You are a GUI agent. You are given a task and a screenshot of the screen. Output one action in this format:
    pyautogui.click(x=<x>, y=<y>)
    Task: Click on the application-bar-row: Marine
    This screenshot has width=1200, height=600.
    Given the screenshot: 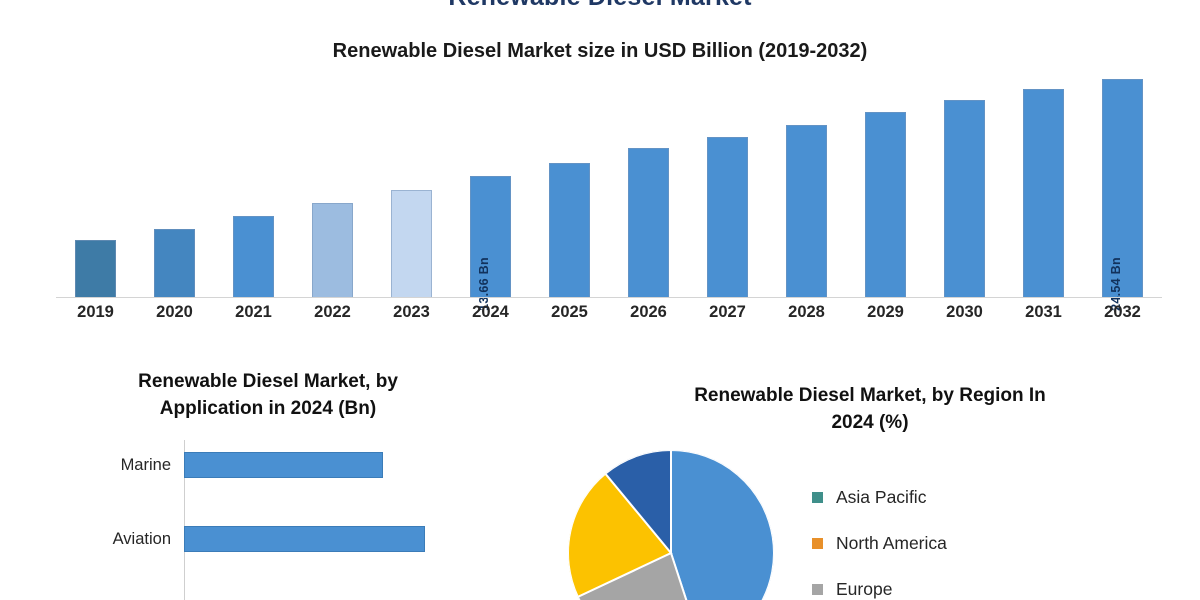 What is the action you would take?
    pyautogui.click(x=268, y=465)
    